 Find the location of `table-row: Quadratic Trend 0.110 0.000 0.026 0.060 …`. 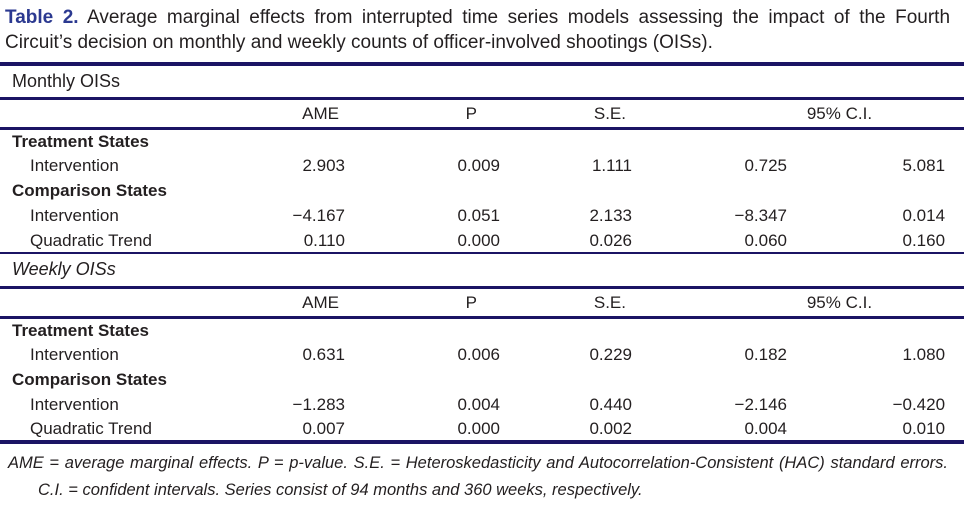

table-row: Quadratic Trend 0.110 0.000 0.026 0.060 … is located at coordinates (482, 241).